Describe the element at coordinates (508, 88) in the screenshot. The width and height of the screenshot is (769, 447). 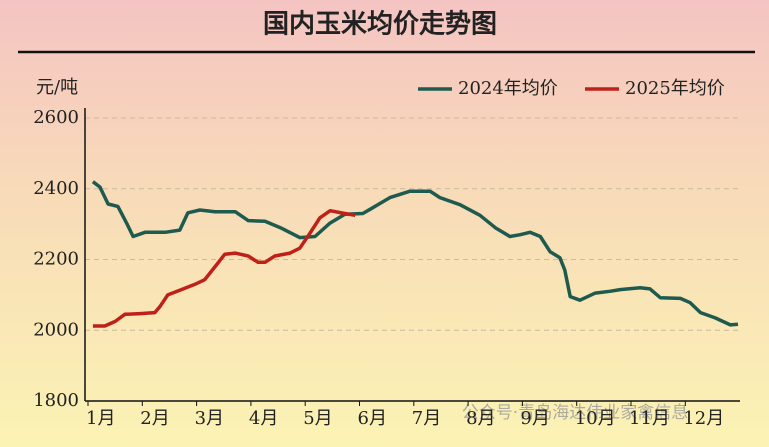
I see `legend-label: 2024年均价` at that location.